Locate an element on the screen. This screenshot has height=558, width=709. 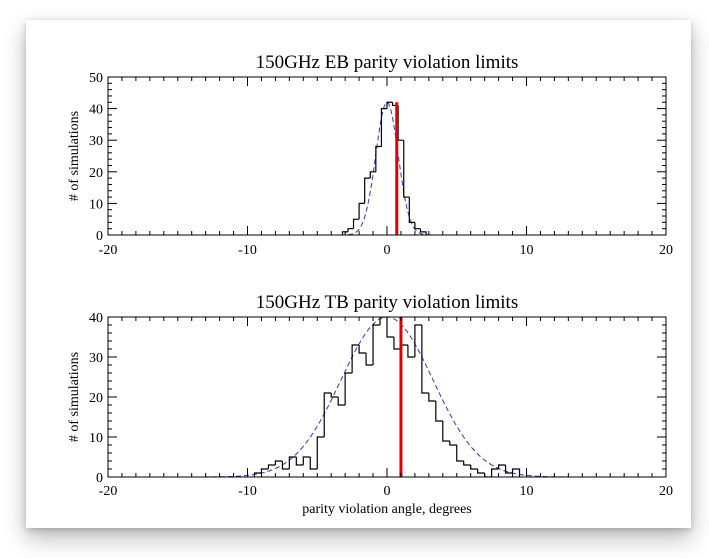
tb-y-tick-label: 0 is located at coordinates (99, 478).